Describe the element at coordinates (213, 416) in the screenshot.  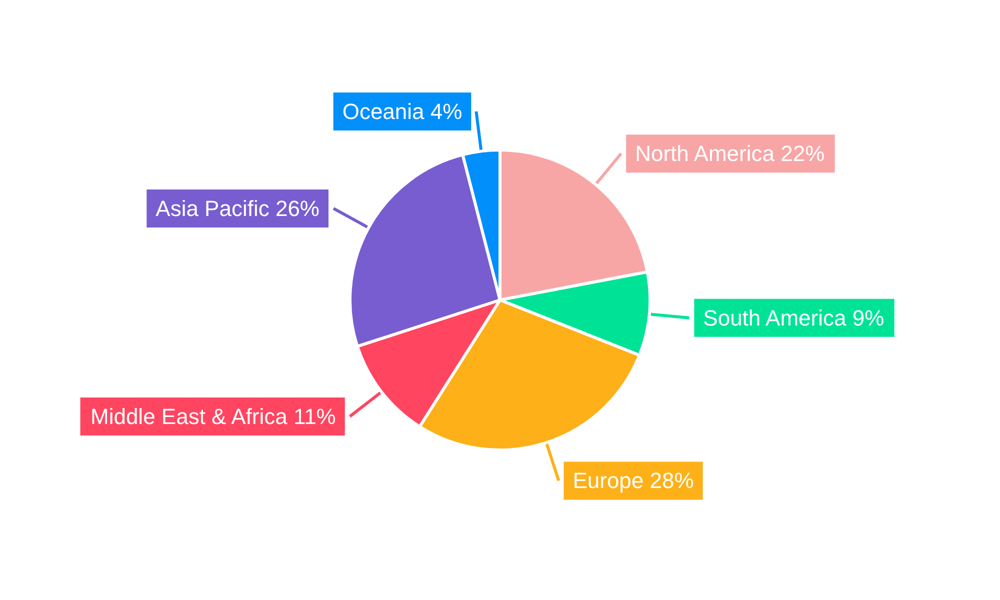
I see `slice-label: Middle East & Africa 11%` at that location.